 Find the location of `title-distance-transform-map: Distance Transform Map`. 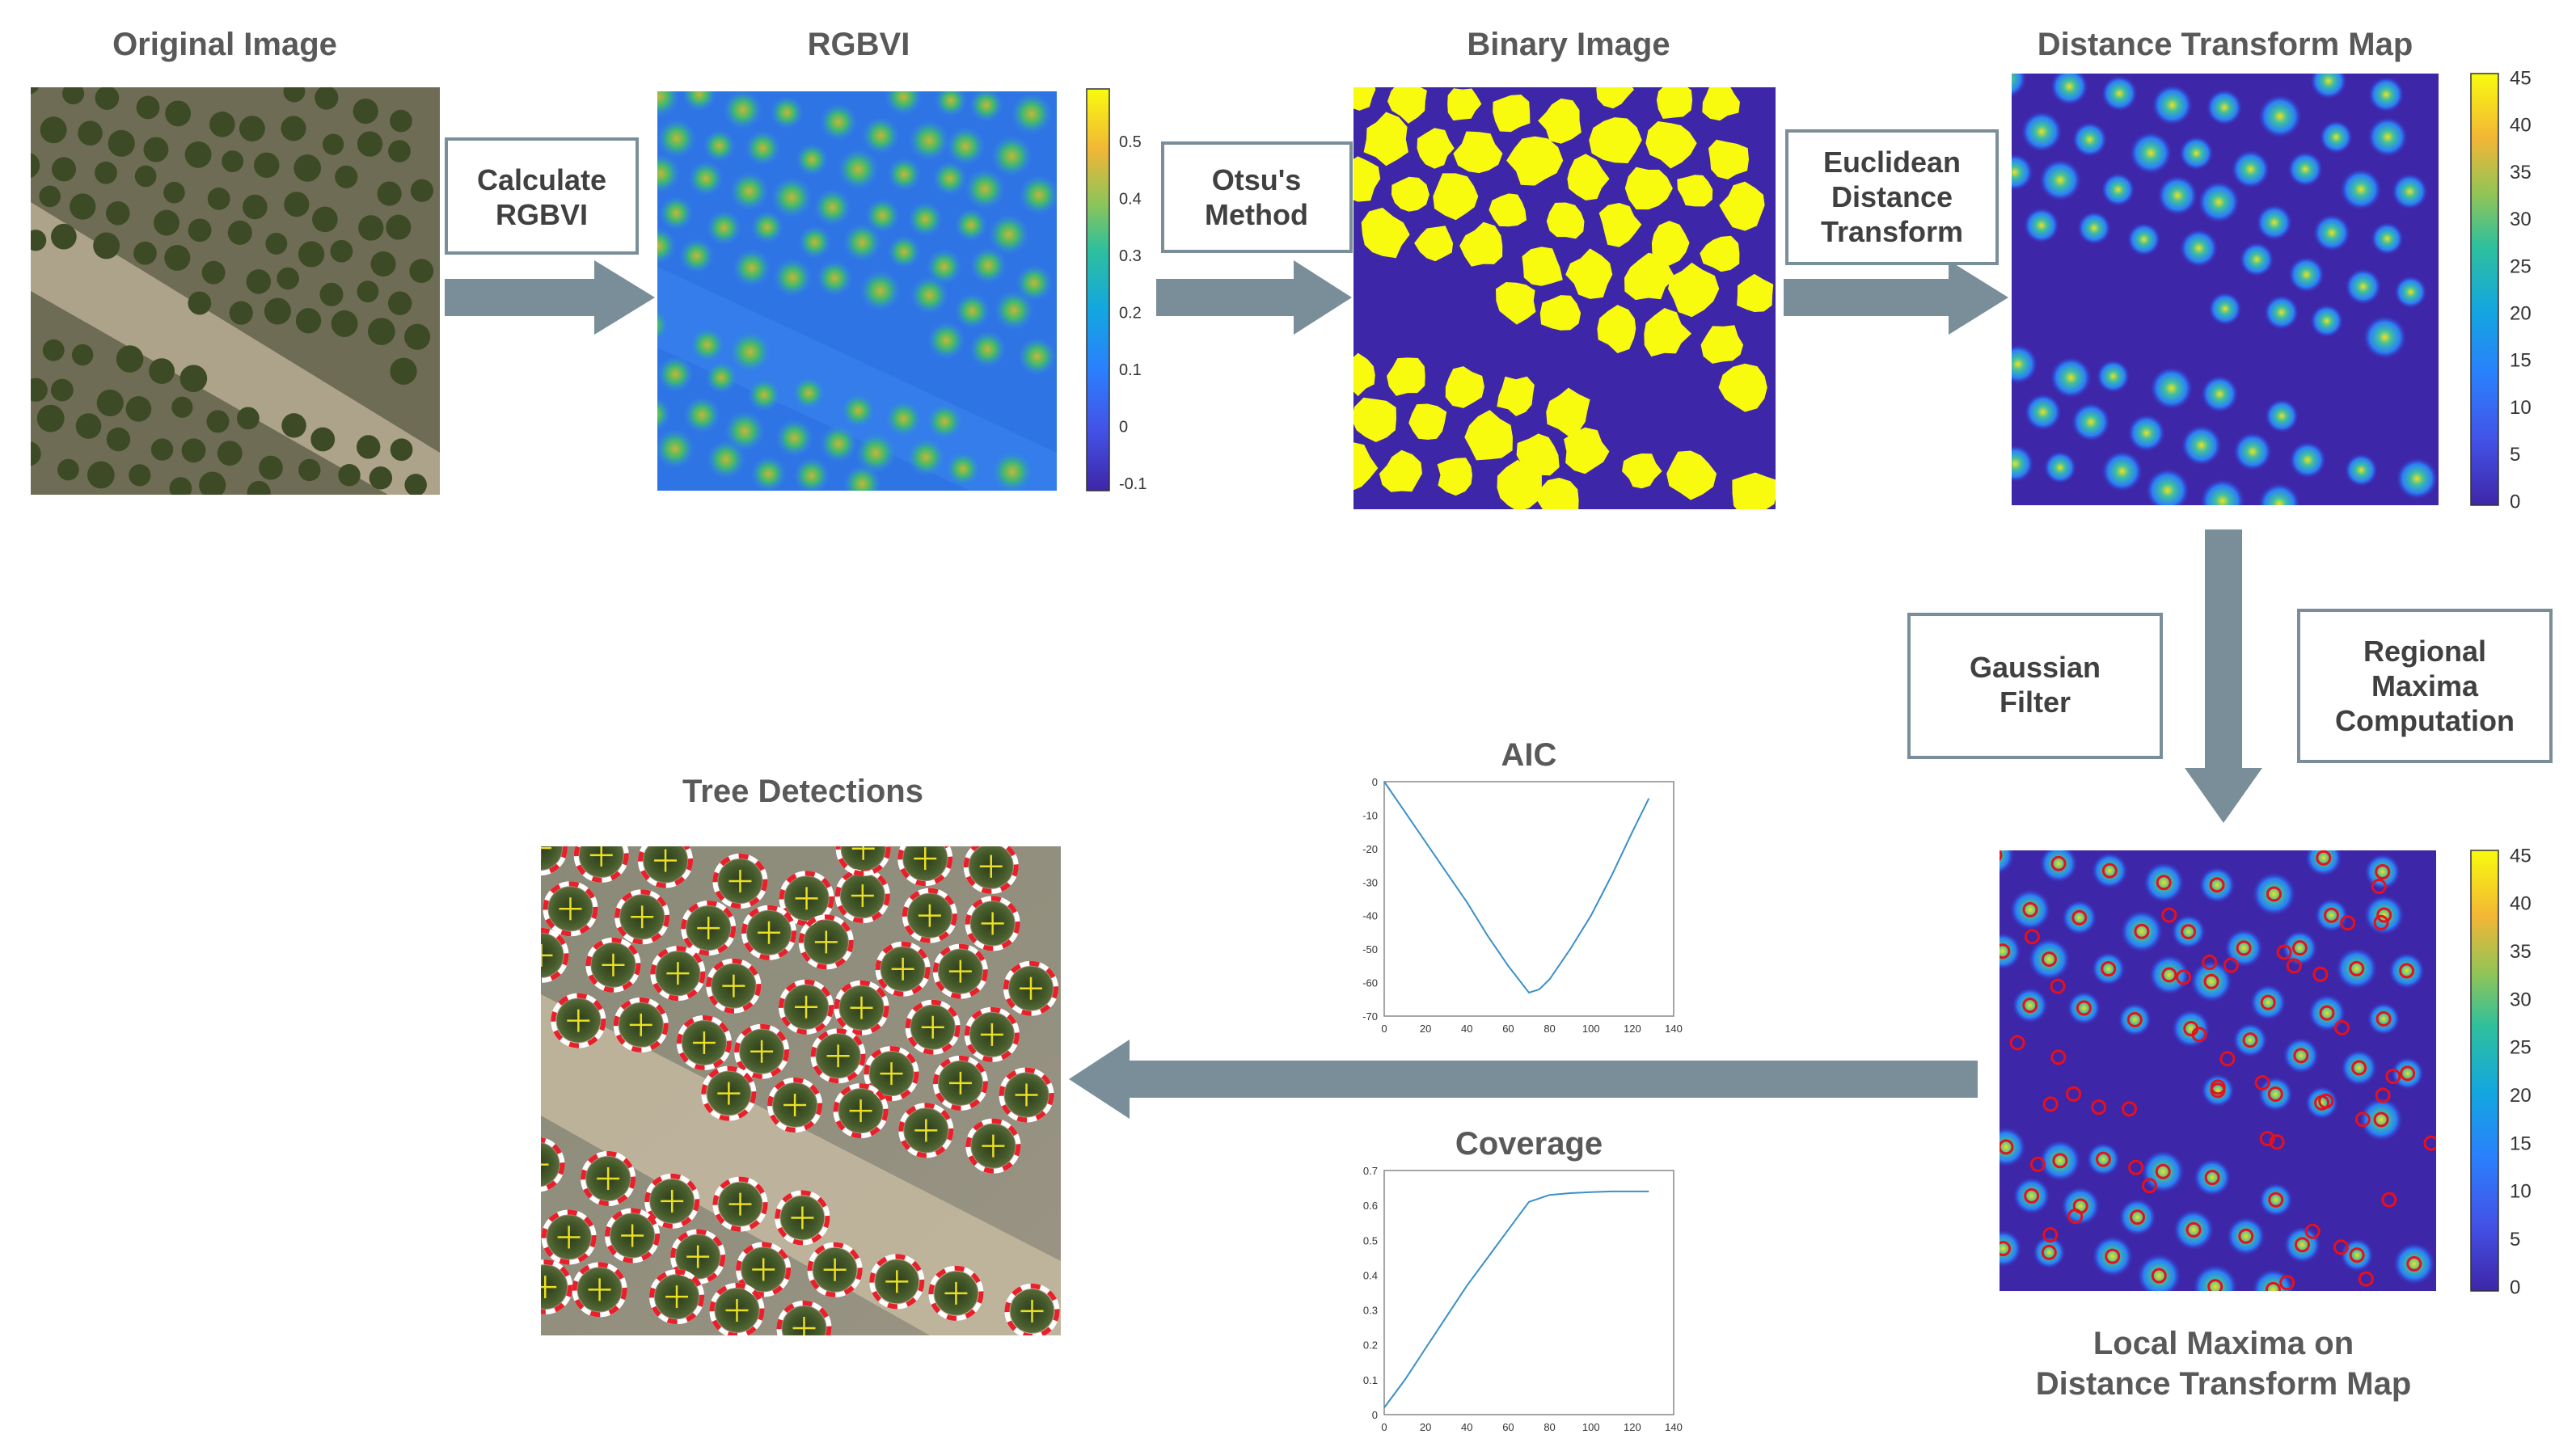

title-distance-transform-map: Distance Transform Map is located at coordinates (2225, 44).